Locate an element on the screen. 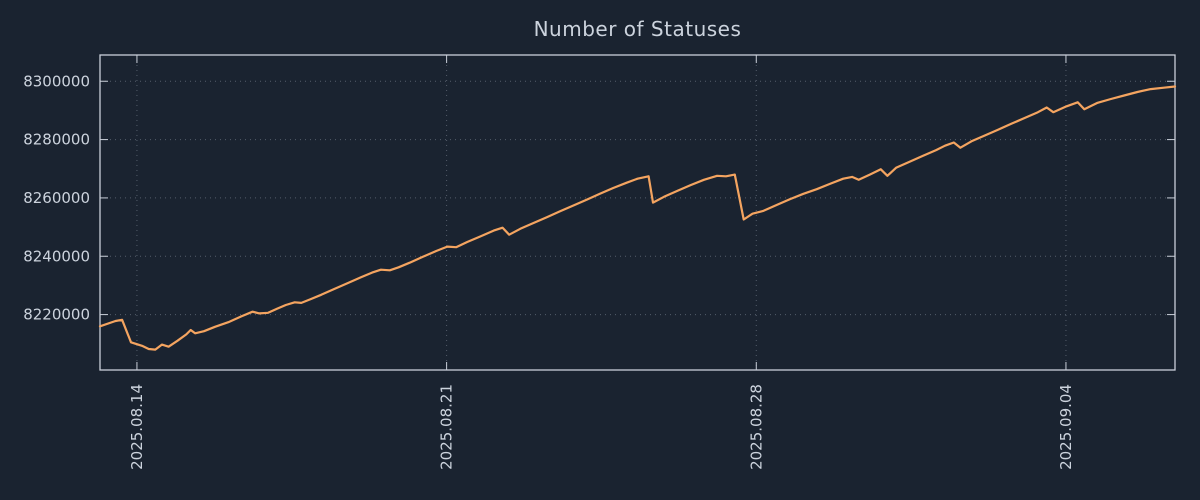 Image resolution: width=1200 pixels, height=500 pixels. y-tick-label: 8240000 is located at coordinates (56, 256).